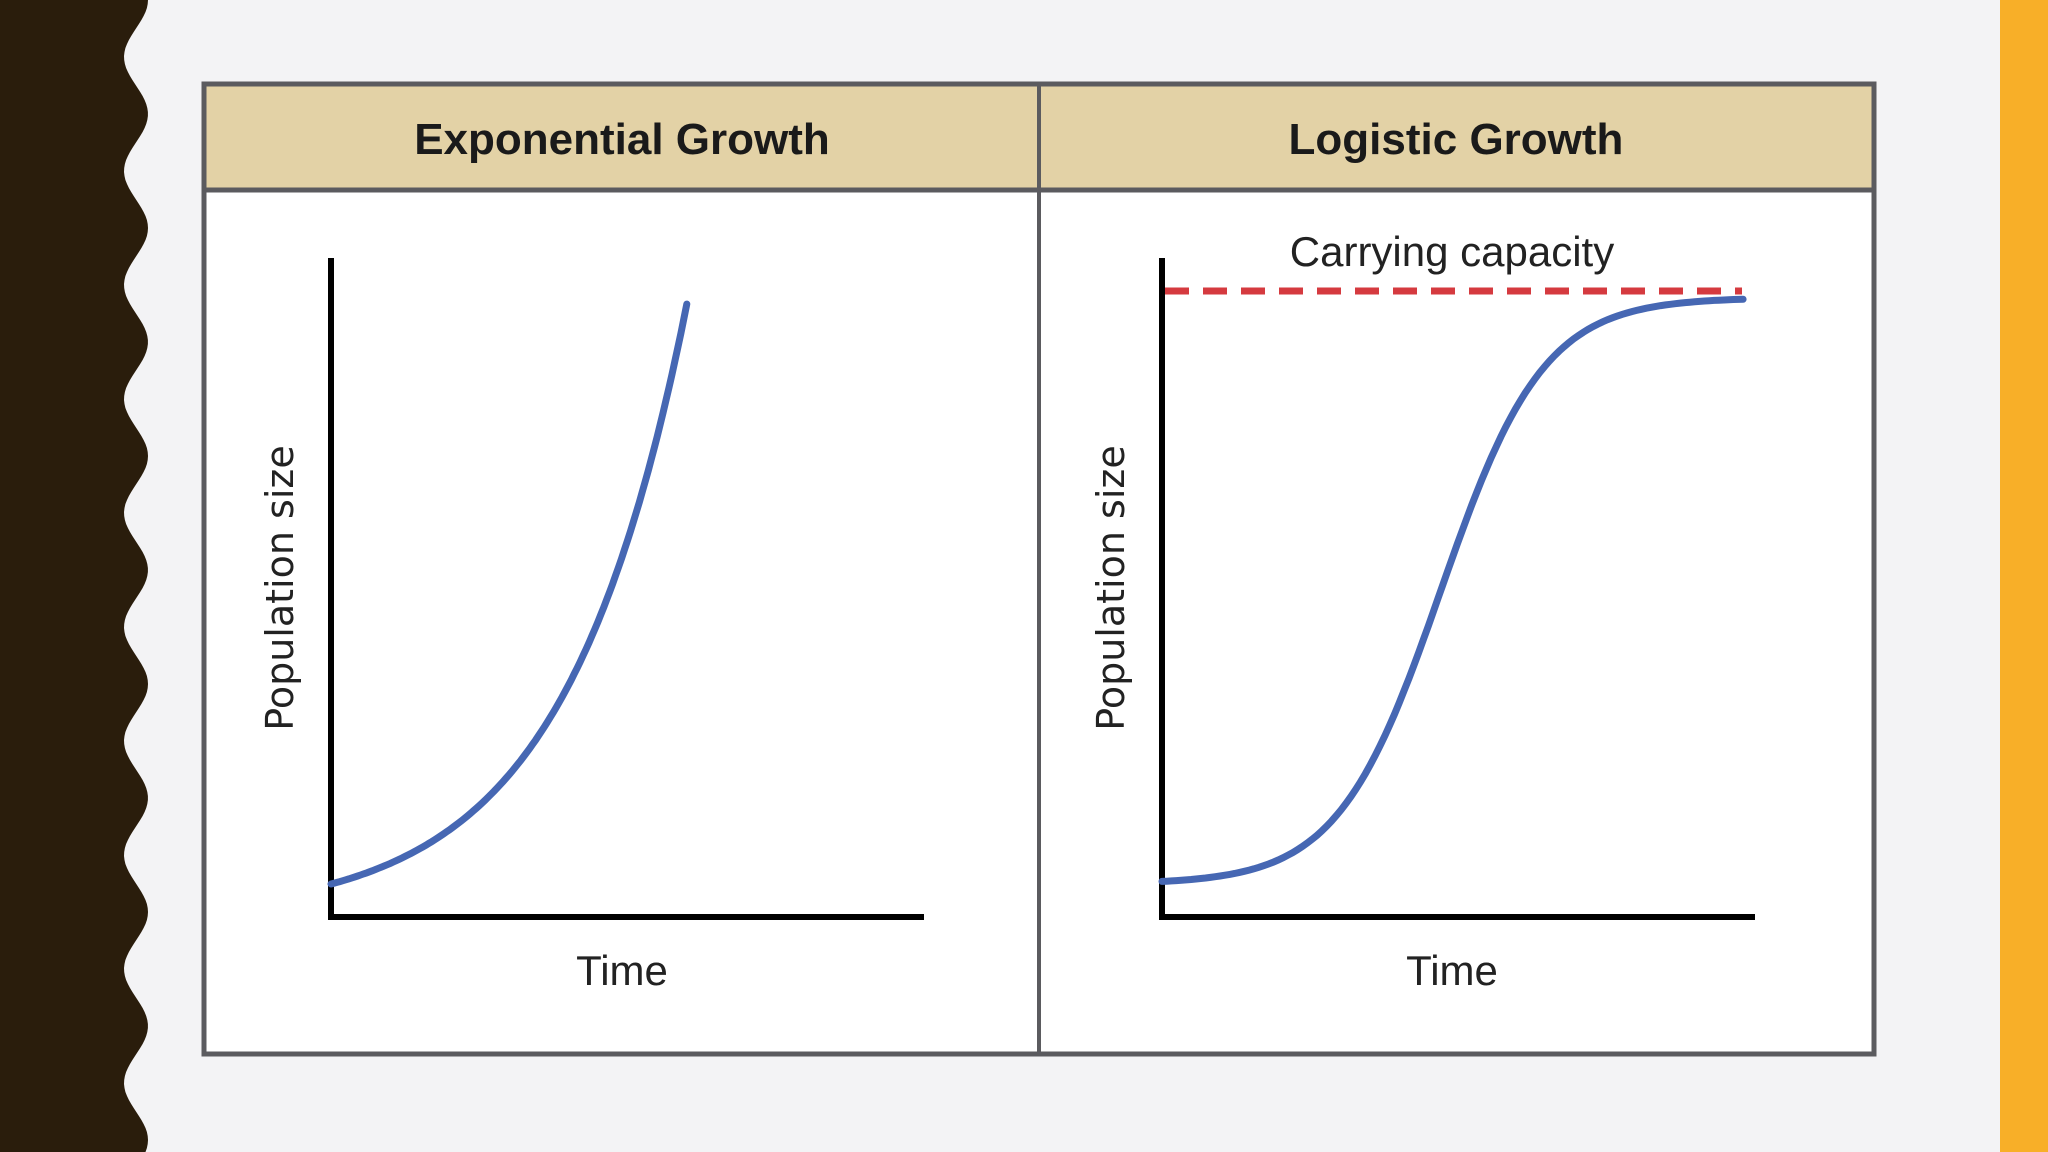  I want to click on carrying-capacity-label: Carrying capacity, so click(1452, 251).